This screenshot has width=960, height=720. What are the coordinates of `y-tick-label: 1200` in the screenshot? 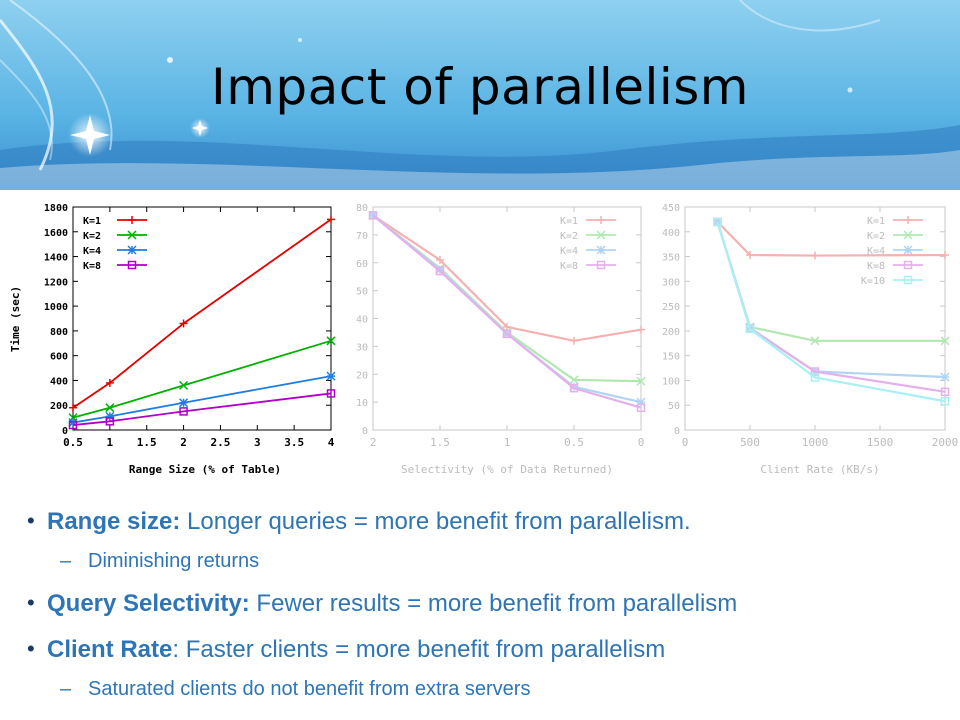 It's located at (56, 282).